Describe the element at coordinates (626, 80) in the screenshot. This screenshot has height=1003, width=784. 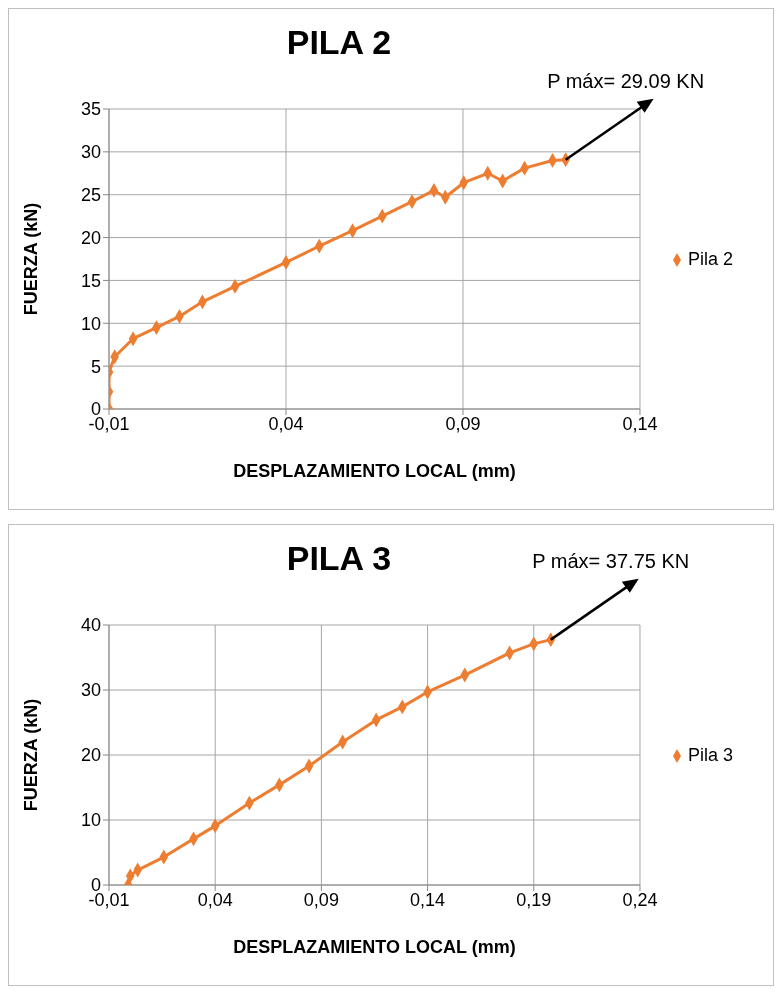
I see `annotation: P máx= 29.09 KN` at that location.